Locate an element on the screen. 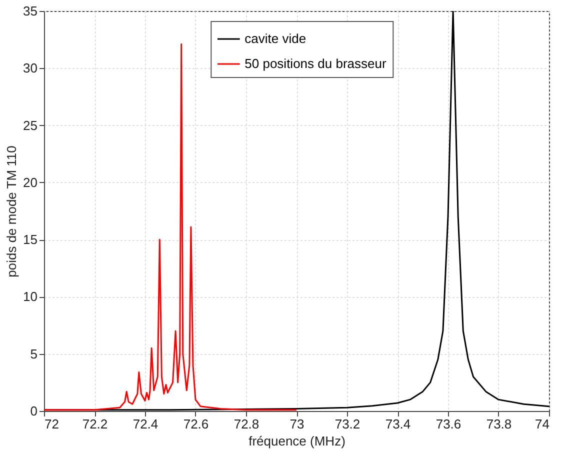  y-tick-label: 10 is located at coordinates (30, 296).